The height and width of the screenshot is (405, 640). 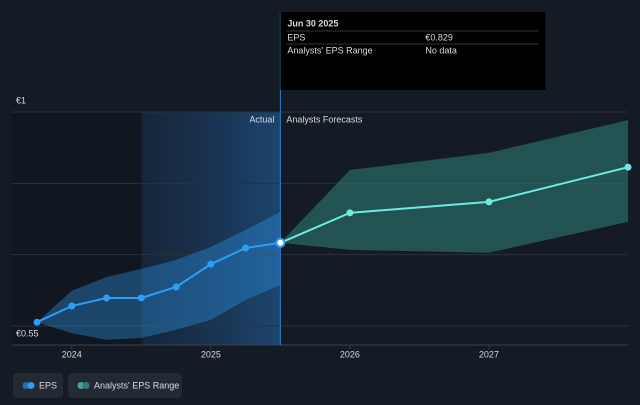 What do you see at coordinates (136, 385) in the screenshot?
I see `legend-label: Analysts' EPS Range` at bounding box center [136, 385].